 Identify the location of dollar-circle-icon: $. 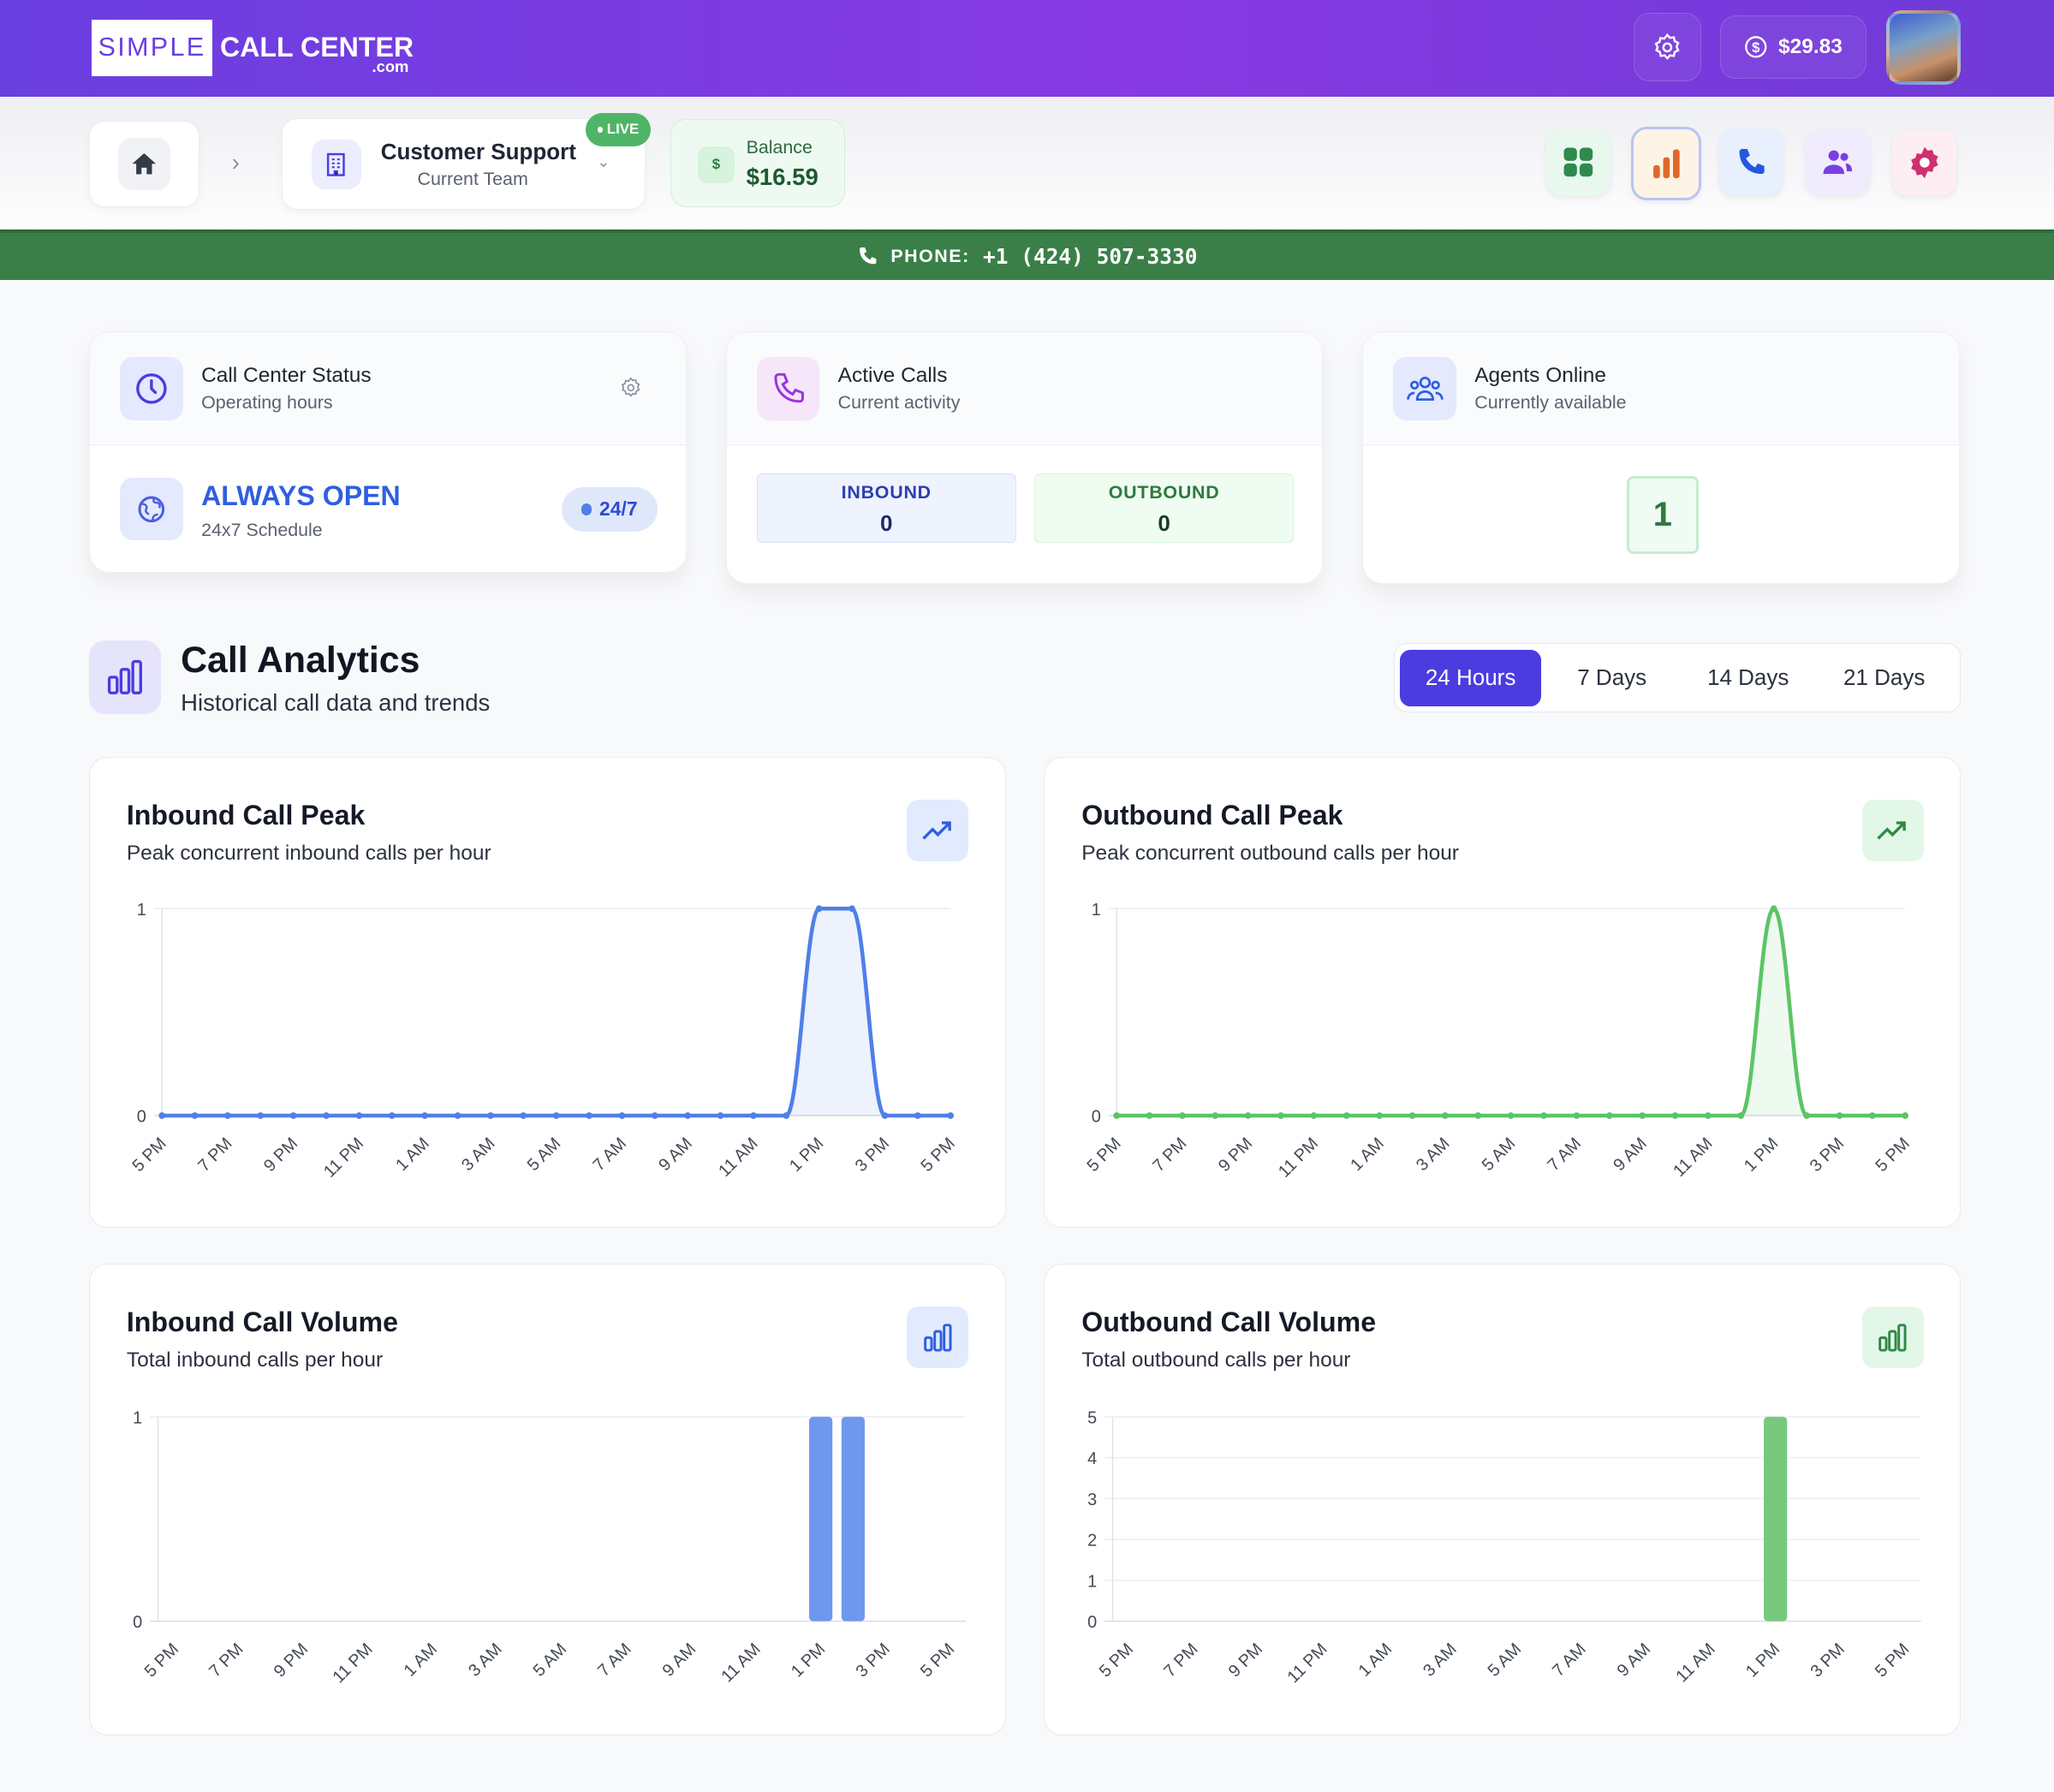
(1756, 47).